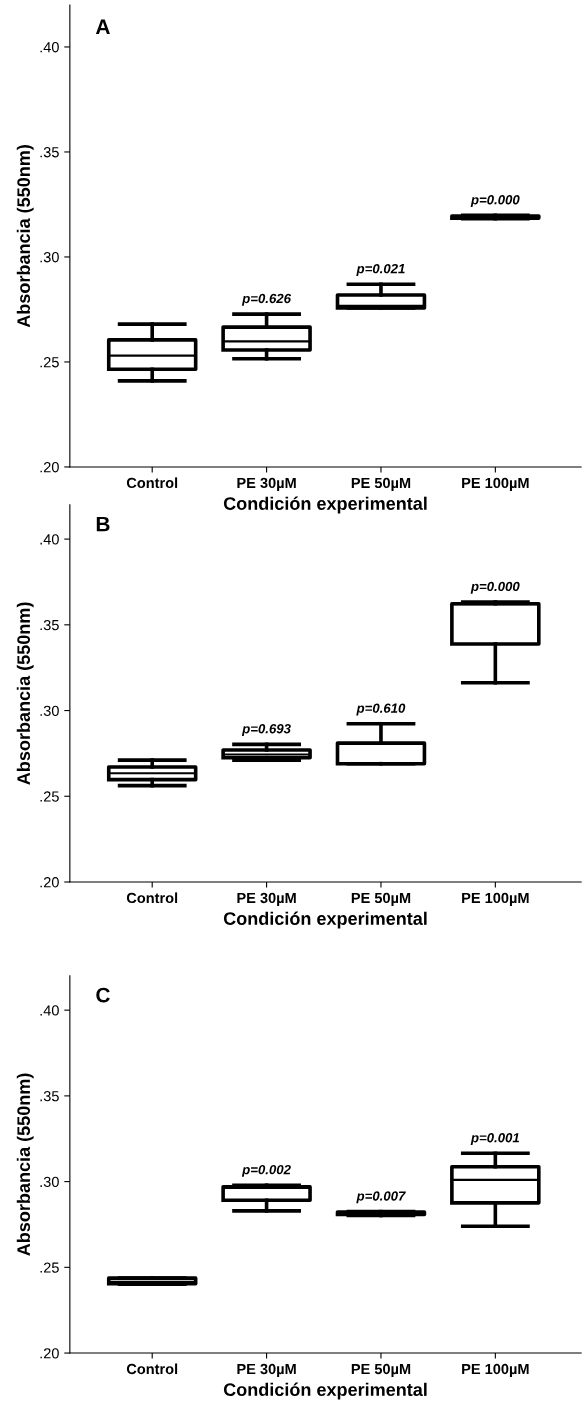 The height and width of the screenshot is (1418, 587). Describe the element at coordinates (381, 709) in the screenshot. I see `annotation: p=0.610` at that location.